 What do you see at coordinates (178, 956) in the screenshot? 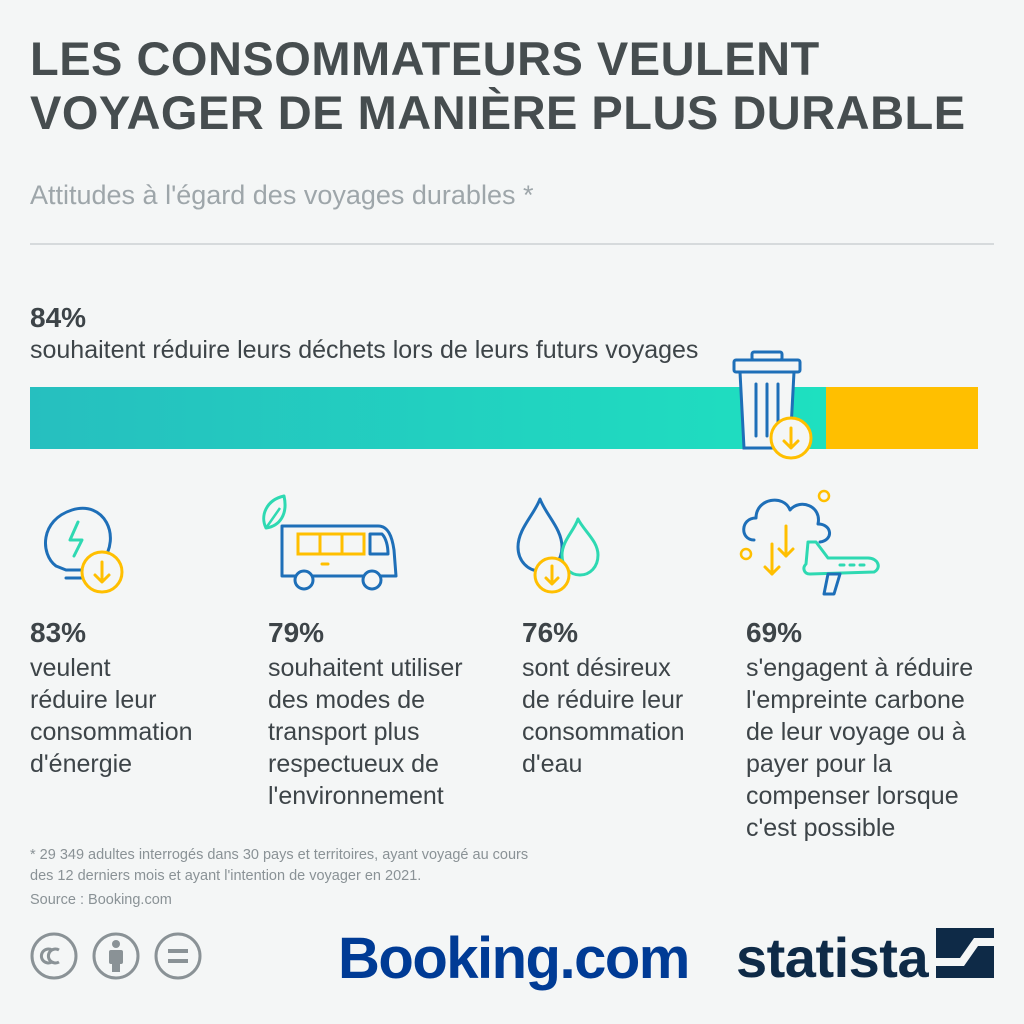
I see `no-derivatives-icon` at bounding box center [178, 956].